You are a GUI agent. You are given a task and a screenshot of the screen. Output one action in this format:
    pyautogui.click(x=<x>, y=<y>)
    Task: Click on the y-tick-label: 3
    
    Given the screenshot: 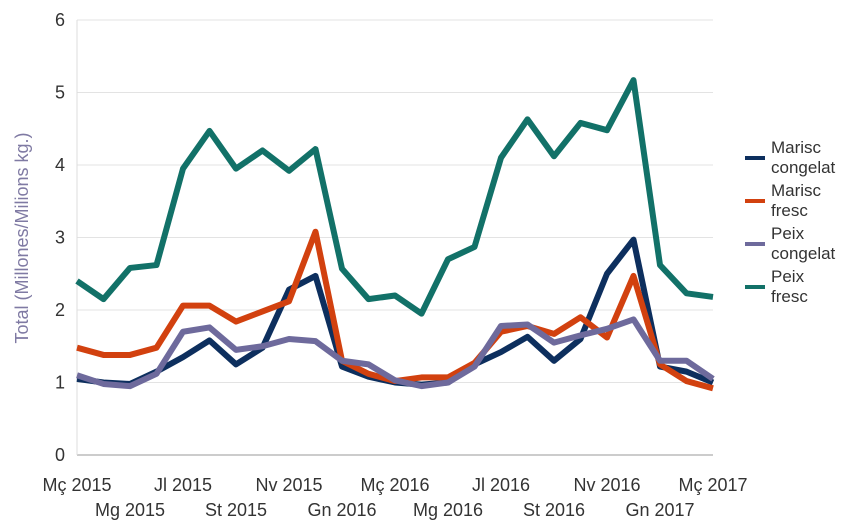 What is the action you would take?
    pyautogui.click(x=60, y=238)
    